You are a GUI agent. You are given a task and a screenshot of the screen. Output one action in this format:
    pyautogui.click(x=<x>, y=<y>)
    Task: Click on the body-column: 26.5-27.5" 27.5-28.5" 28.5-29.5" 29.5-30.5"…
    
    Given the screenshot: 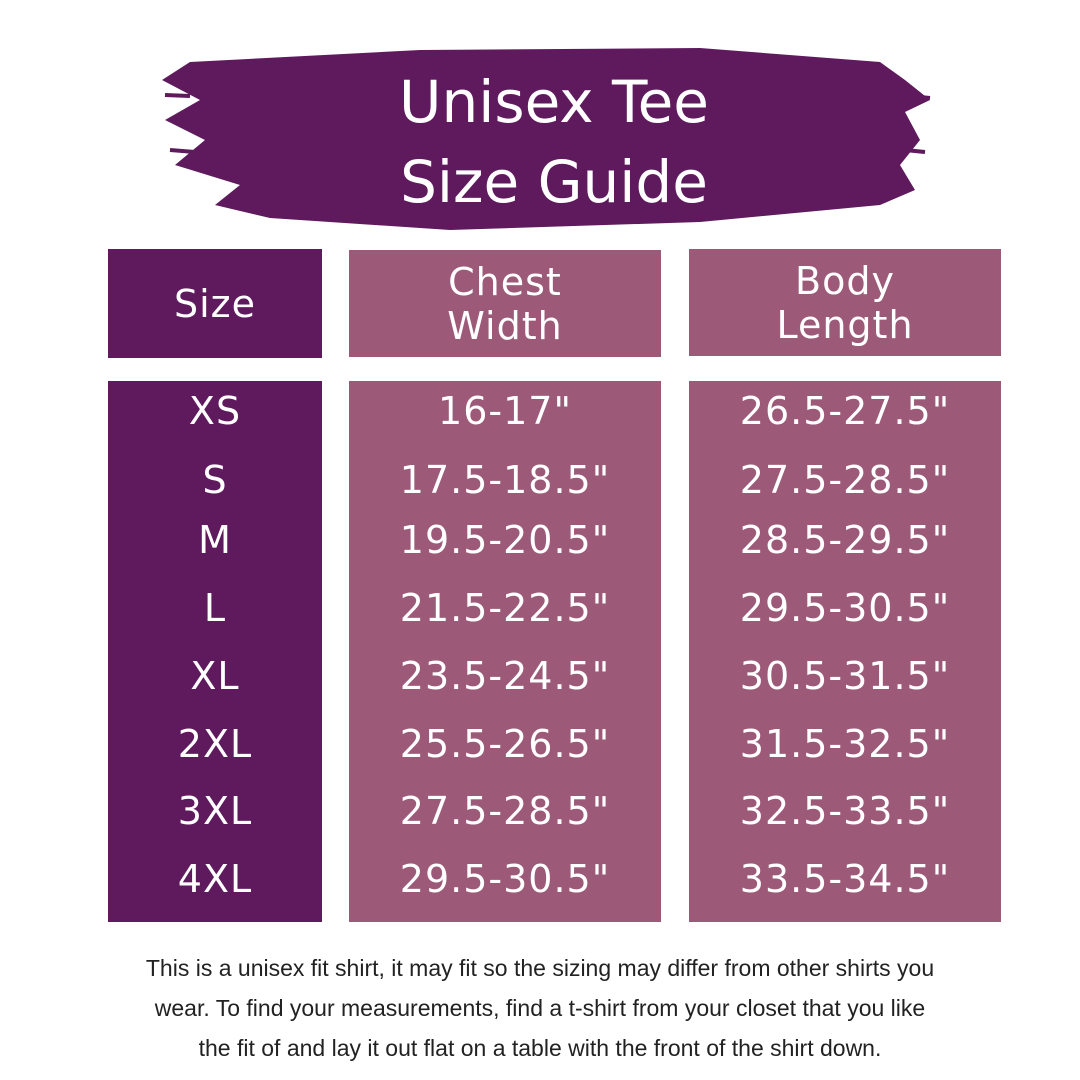 What is the action you would take?
    pyautogui.click(x=845, y=651)
    